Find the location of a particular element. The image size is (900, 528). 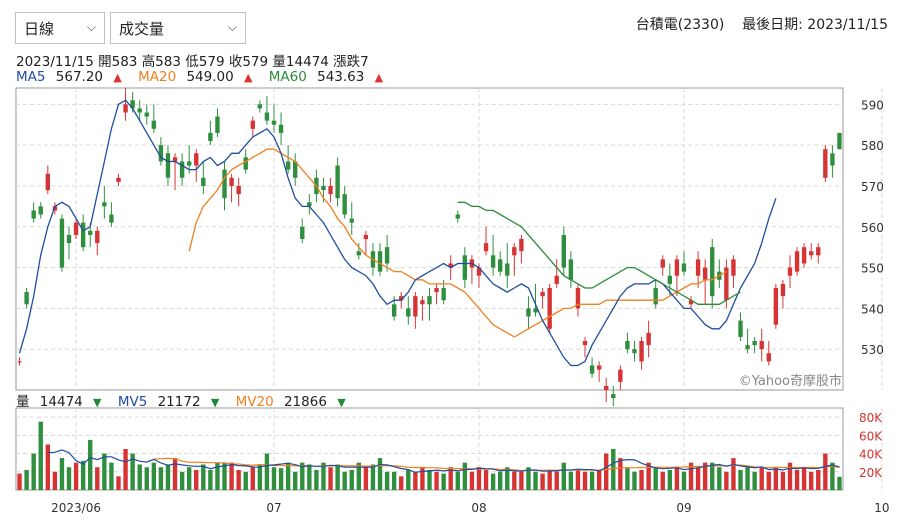

period-select-value: 日線 is located at coordinates (39, 28).